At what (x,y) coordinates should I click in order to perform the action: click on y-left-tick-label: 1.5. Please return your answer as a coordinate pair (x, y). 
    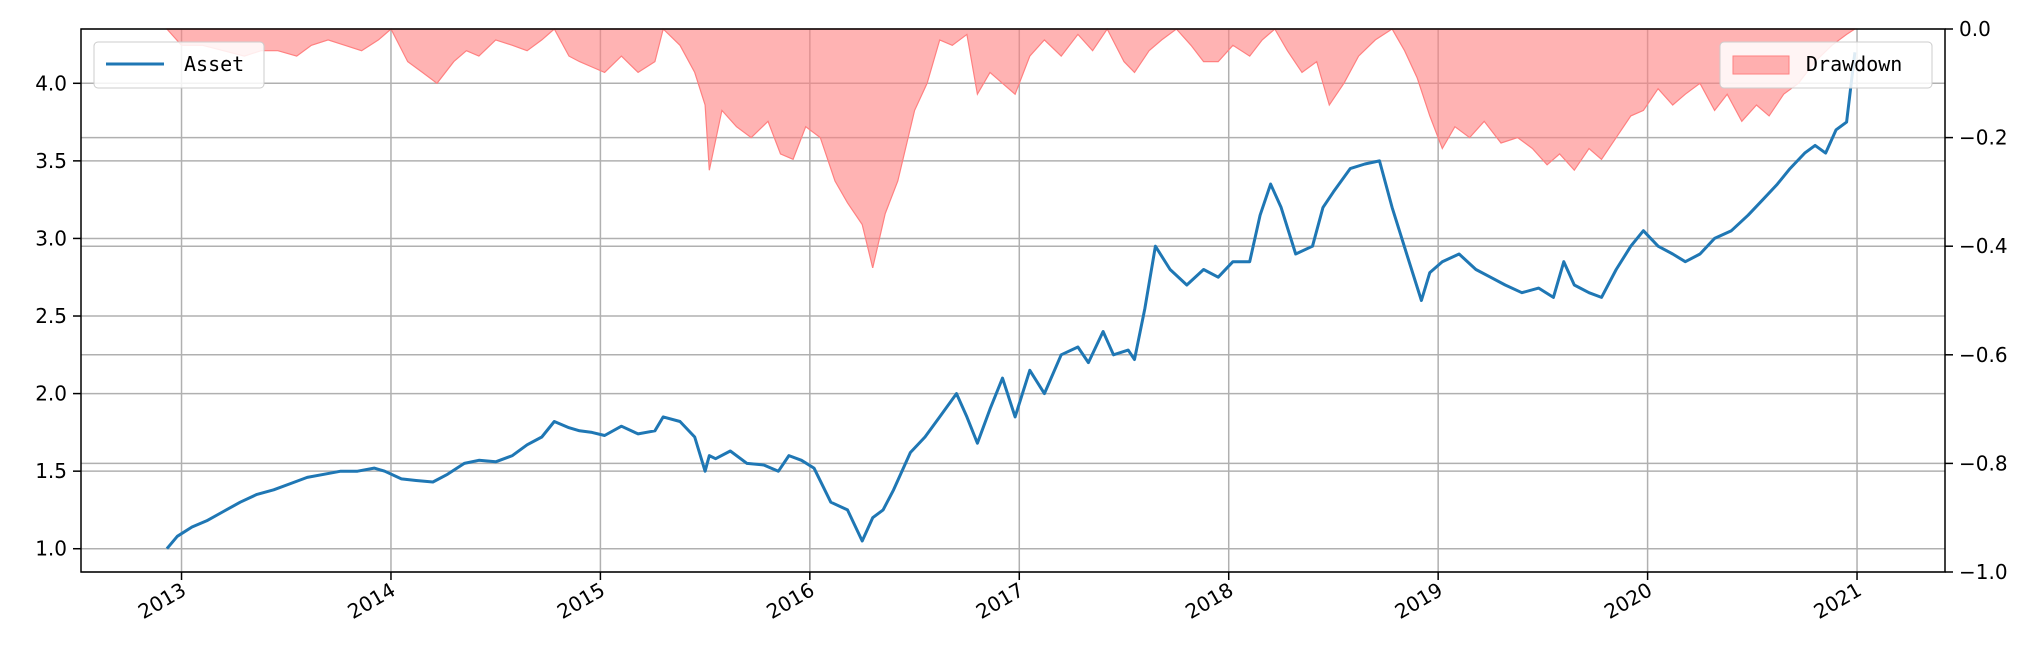
    Looking at the image, I should click on (51, 471).